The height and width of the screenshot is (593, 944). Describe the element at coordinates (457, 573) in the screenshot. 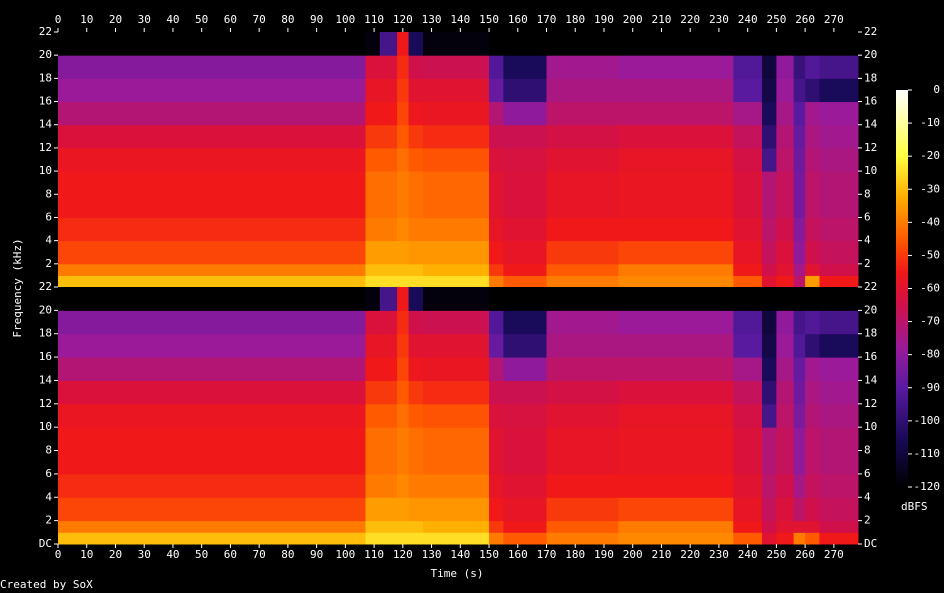

I see `x-axis-label: Time (s)` at that location.